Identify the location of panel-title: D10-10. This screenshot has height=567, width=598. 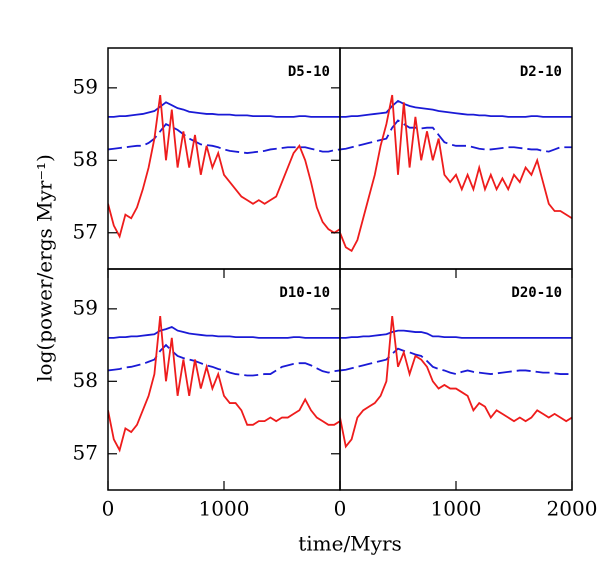
(304, 293).